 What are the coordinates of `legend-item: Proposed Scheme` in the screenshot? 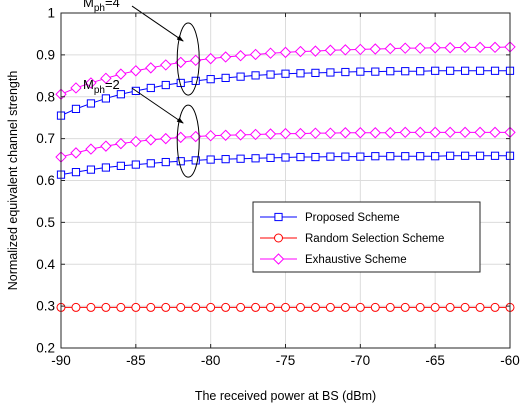 It's located at (330, 218).